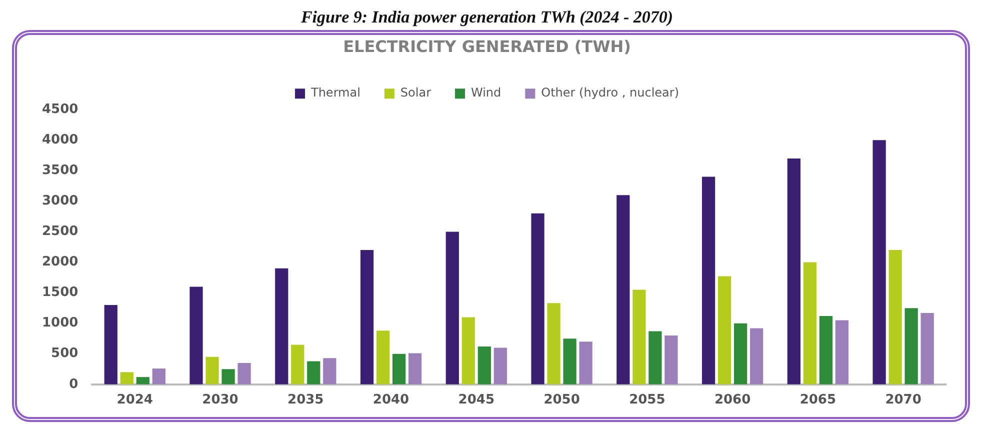 Image resolution: width=984 pixels, height=434 pixels. What do you see at coordinates (391, 400) in the screenshot?
I see `x-tick-label: 2040` at bounding box center [391, 400].